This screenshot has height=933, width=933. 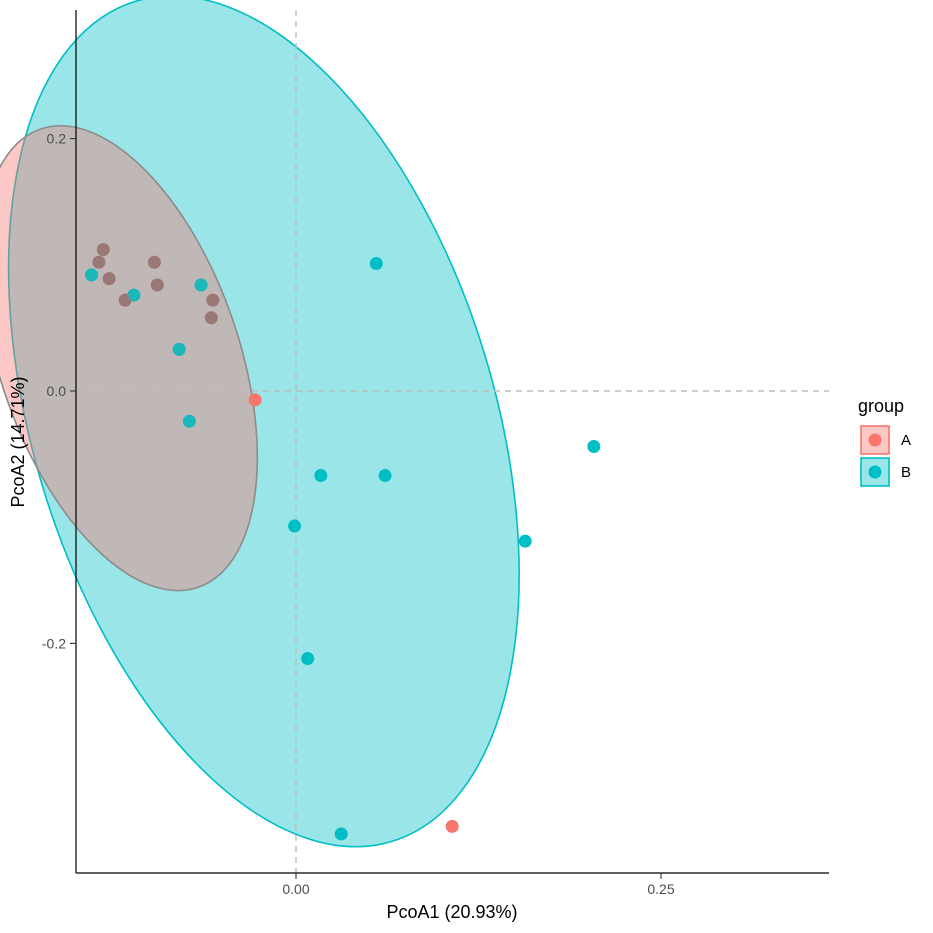 What do you see at coordinates (875, 472) in the screenshot?
I see `legend-dot-b` at bounding box center [875, 472].